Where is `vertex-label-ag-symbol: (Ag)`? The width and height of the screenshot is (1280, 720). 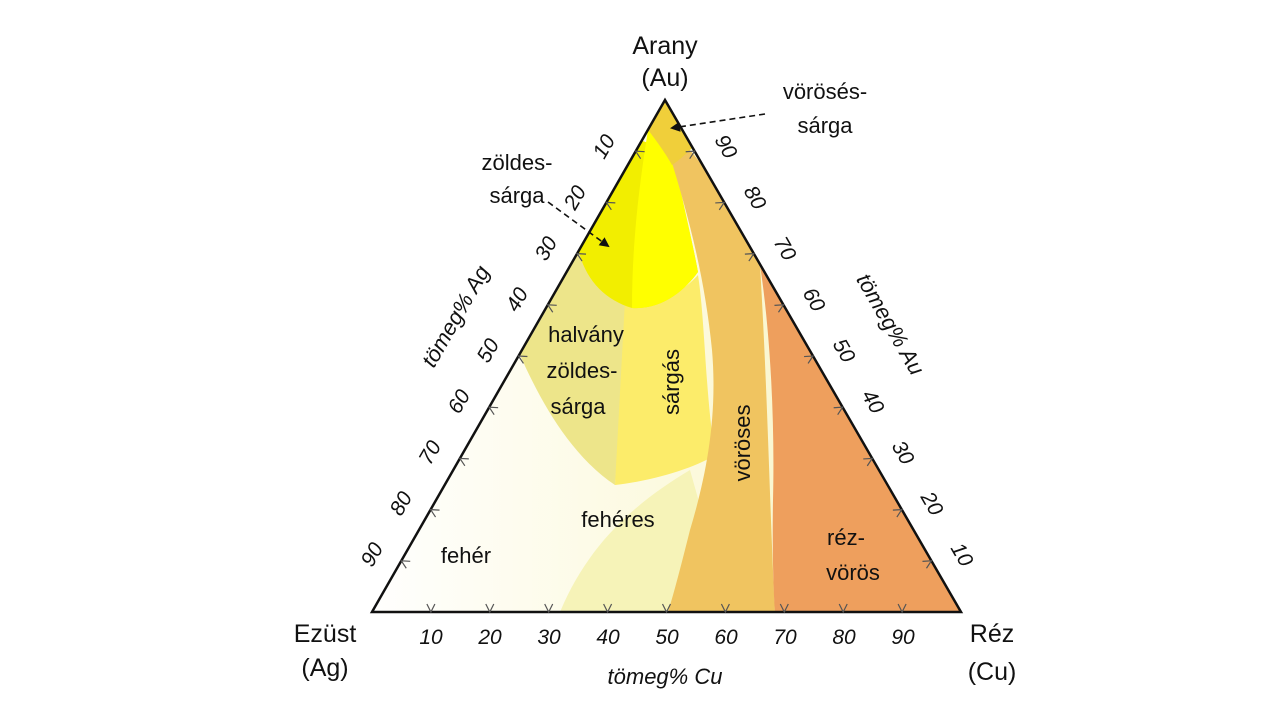
vertex-label-ag-symbol: (Ag) is located at coordinates (324, 668).